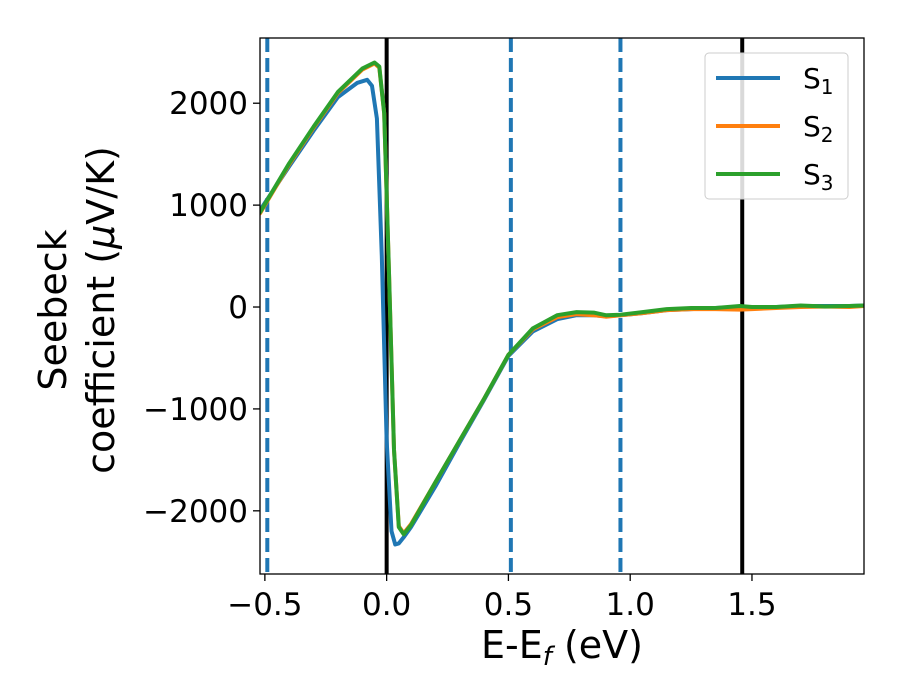 The width and height of the screenshot is (900, 700). What do you see at coordinates (386, 605) in the screenshot?
I see `x-tick-label: 0.0` at bounding box center [386, 605].